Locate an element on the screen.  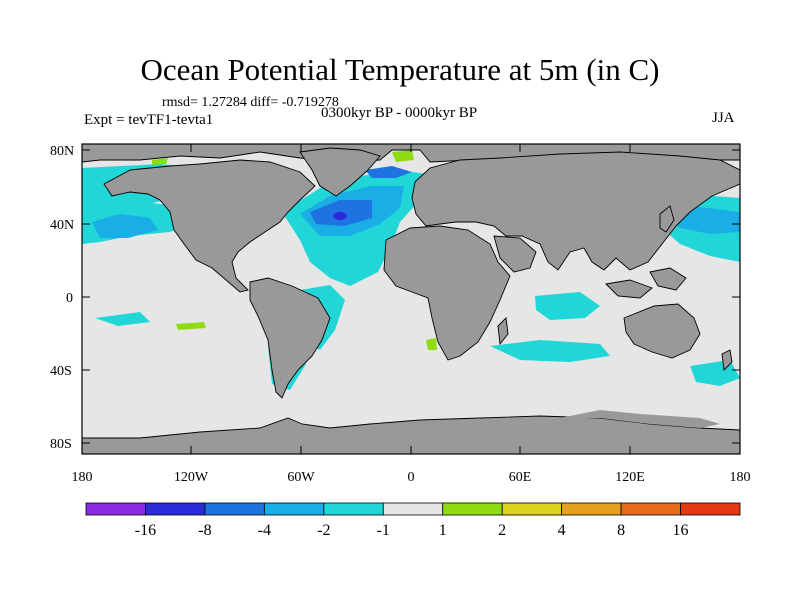
x-tick-label: 120E is located at coordinates (630, 477).